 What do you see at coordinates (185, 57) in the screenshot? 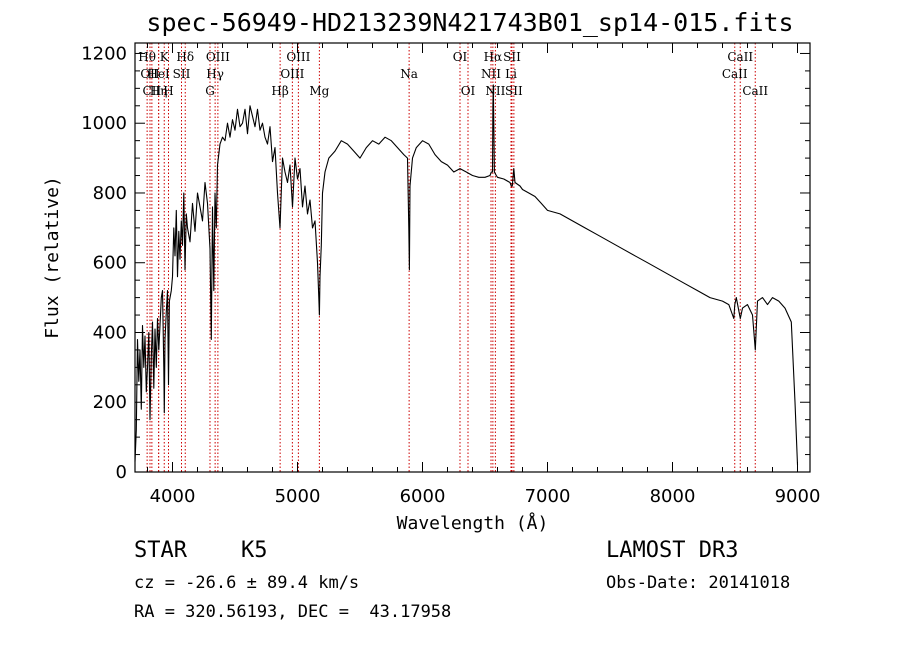
I see `line-marker-label-8: Hδ` at bounding box center [185, 57].